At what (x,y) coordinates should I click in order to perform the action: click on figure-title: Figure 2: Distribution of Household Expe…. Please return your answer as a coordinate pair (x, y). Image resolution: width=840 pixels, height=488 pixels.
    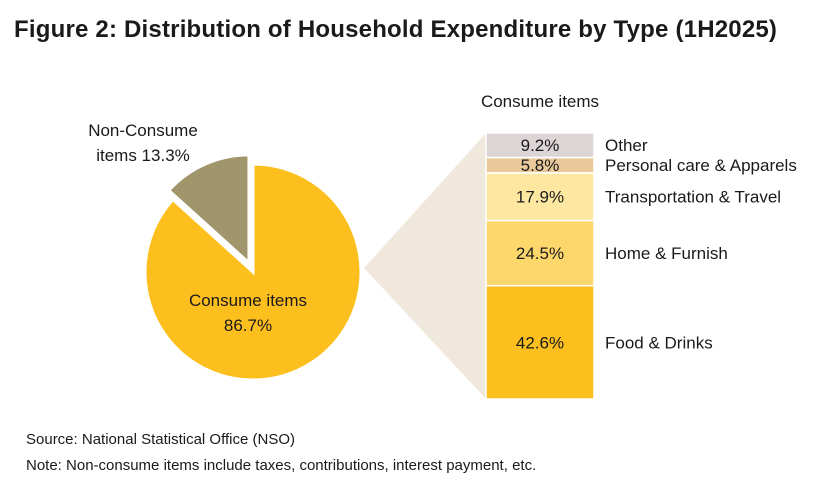
    Looking at the image, I should click on (396, 29).